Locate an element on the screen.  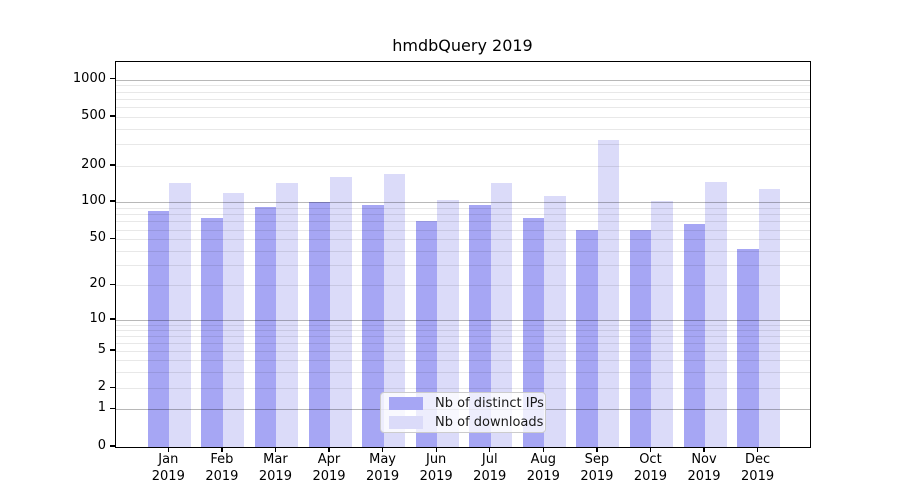
bar-distinct-ips-dec is located at coordinates (748, 348).